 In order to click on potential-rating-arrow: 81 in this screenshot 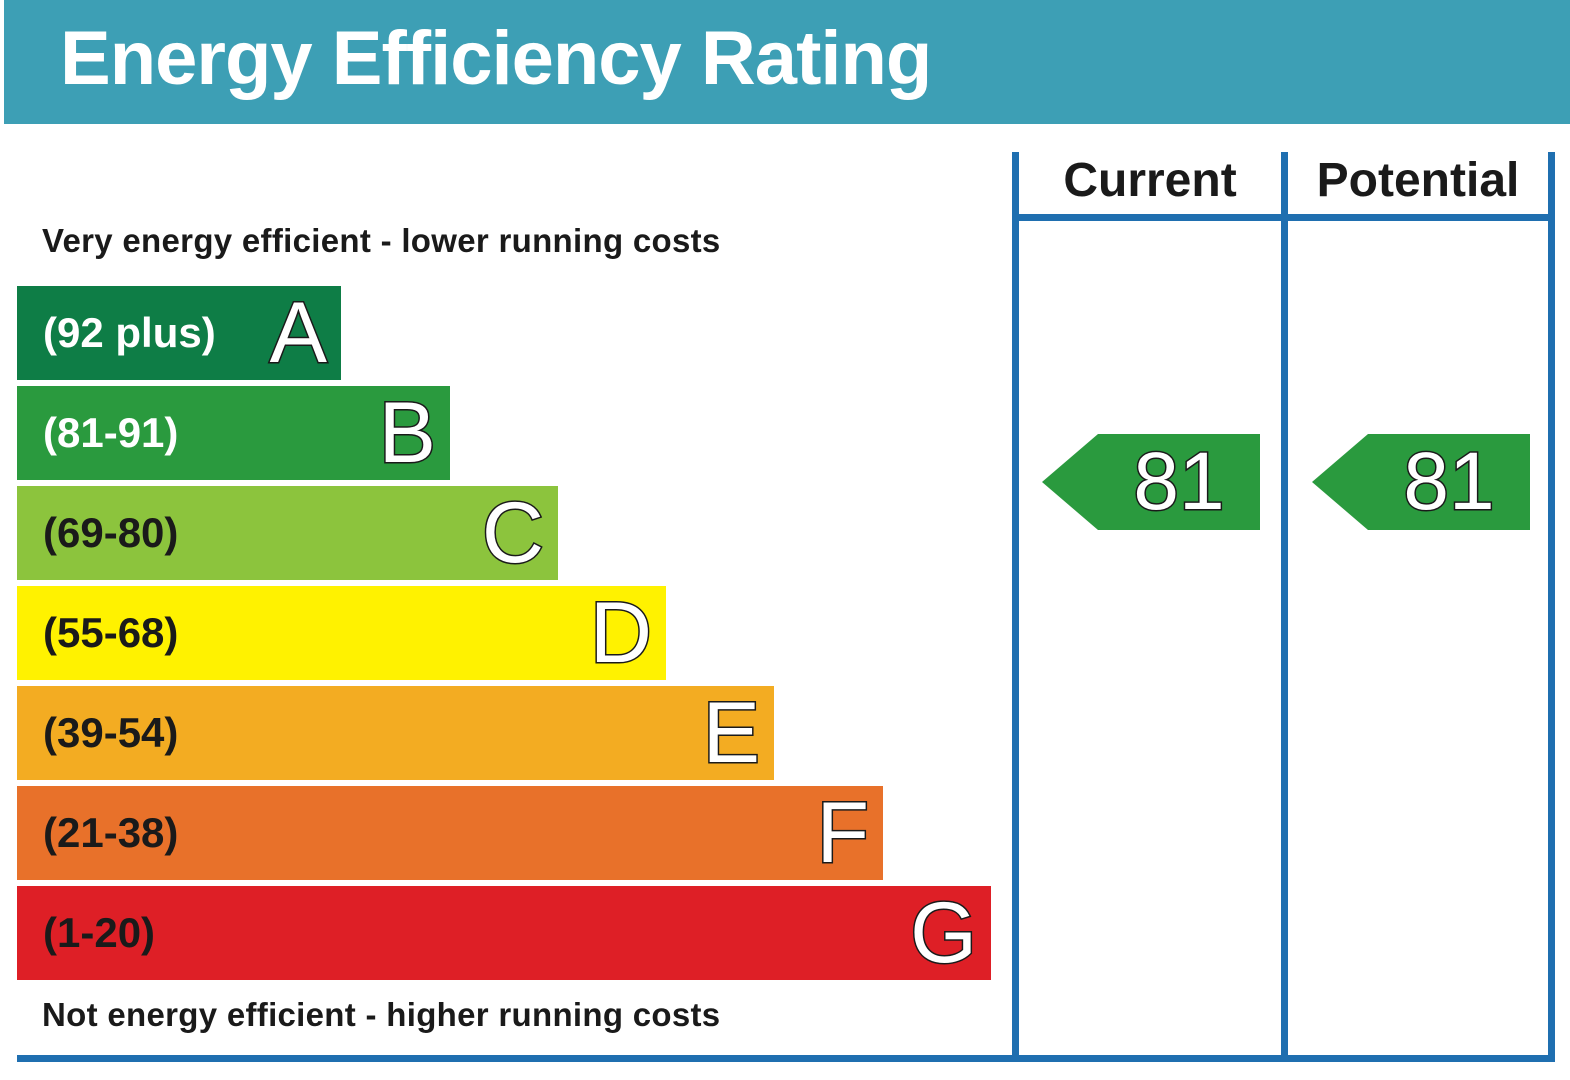, I will do `click(1421, 482)`.